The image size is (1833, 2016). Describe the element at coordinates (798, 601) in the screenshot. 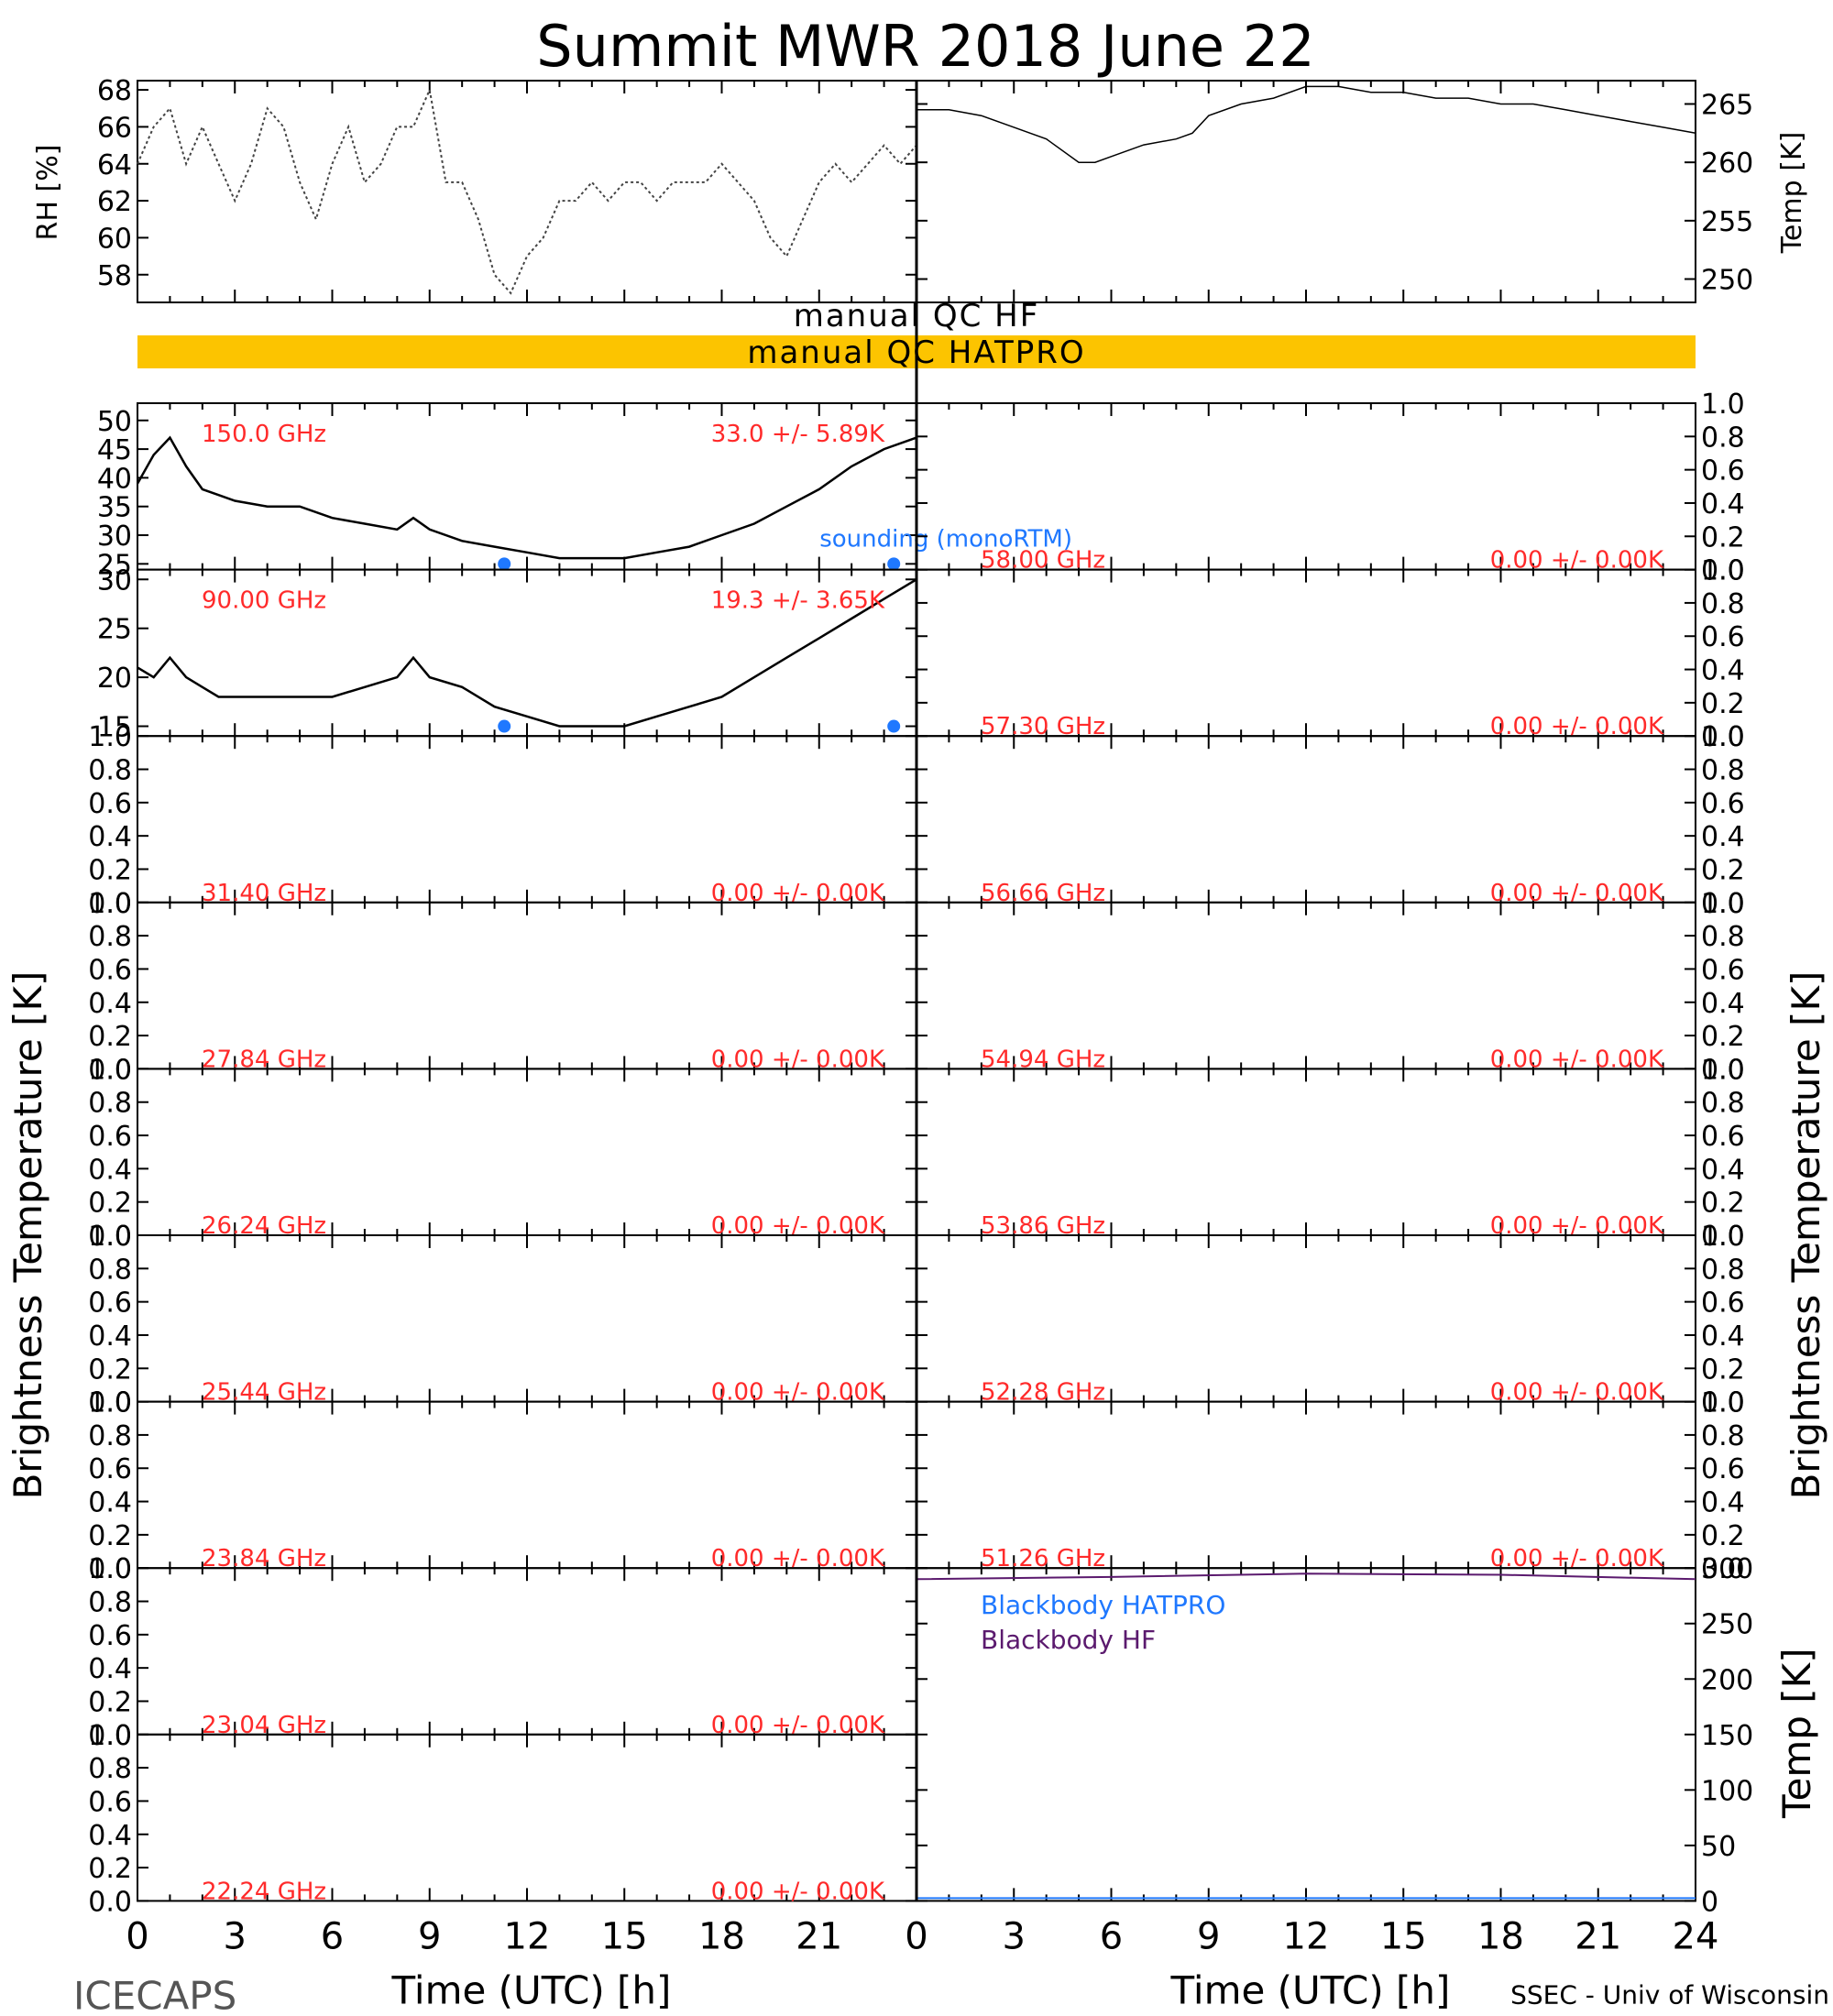

I see `stats-label: 19.3 +/- 3.65K` at that location.